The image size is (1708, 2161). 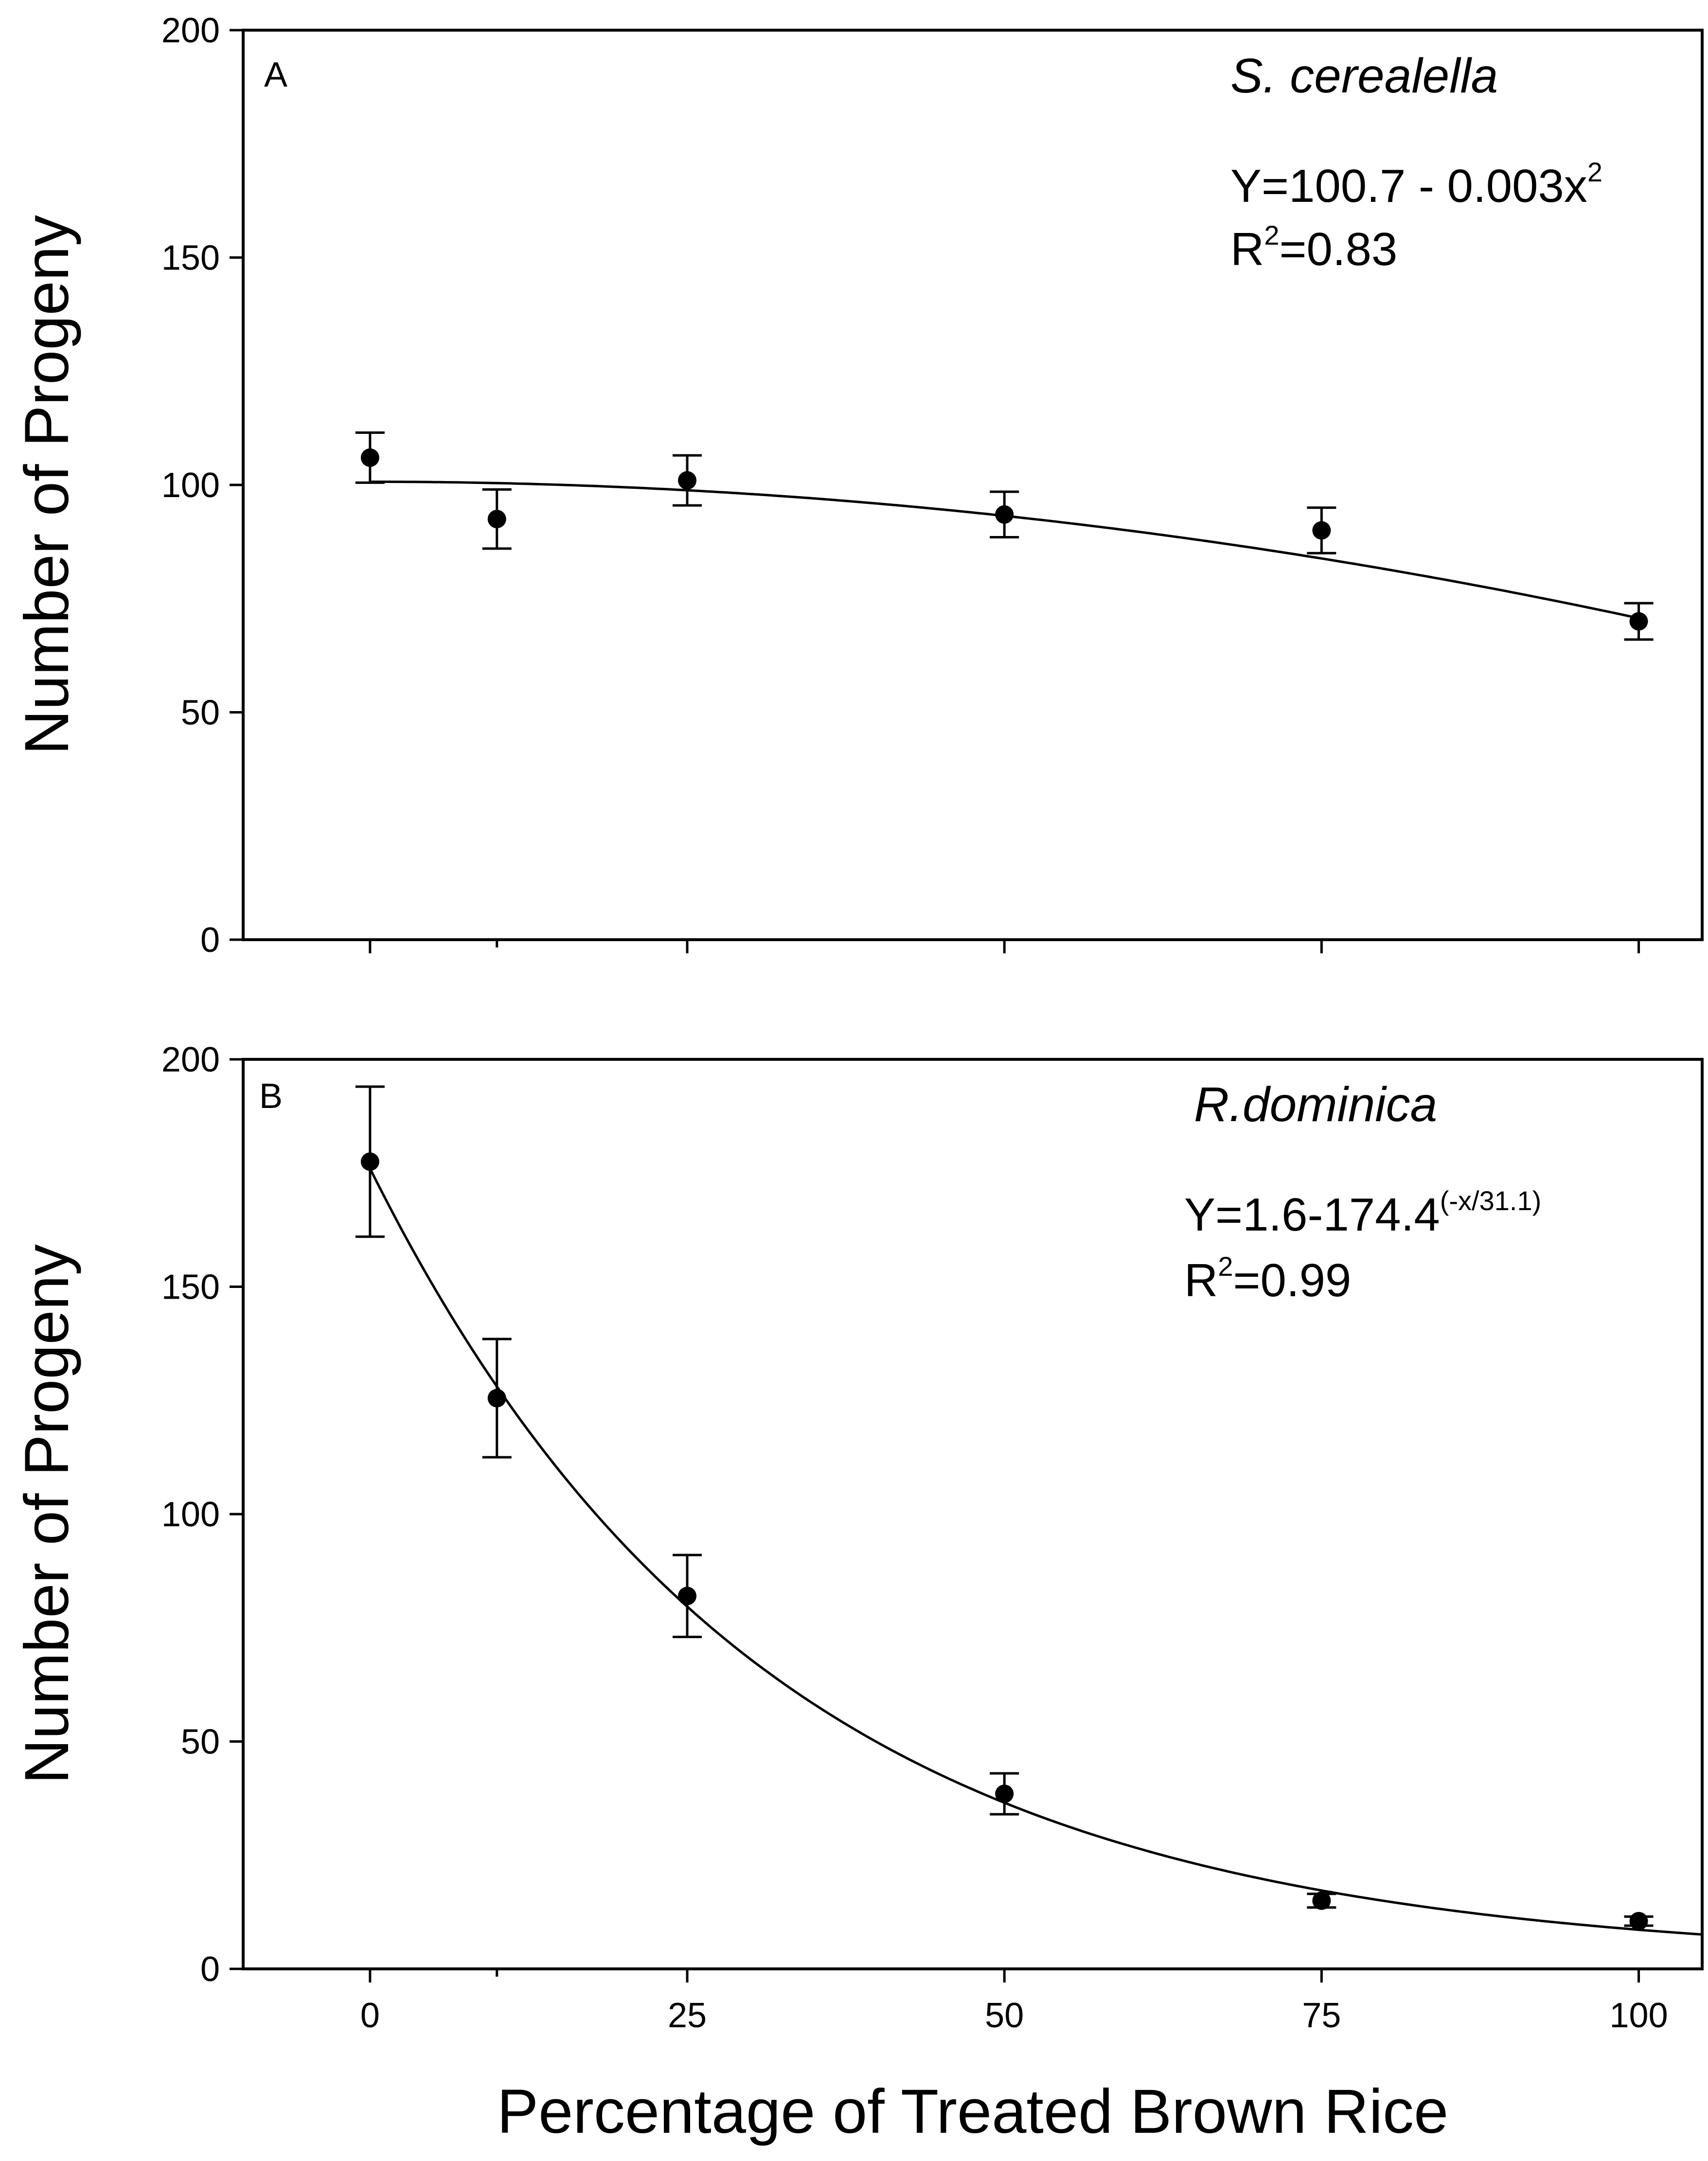 I want to click on x-tick-label: 50, so click(x=1004, y=2015).